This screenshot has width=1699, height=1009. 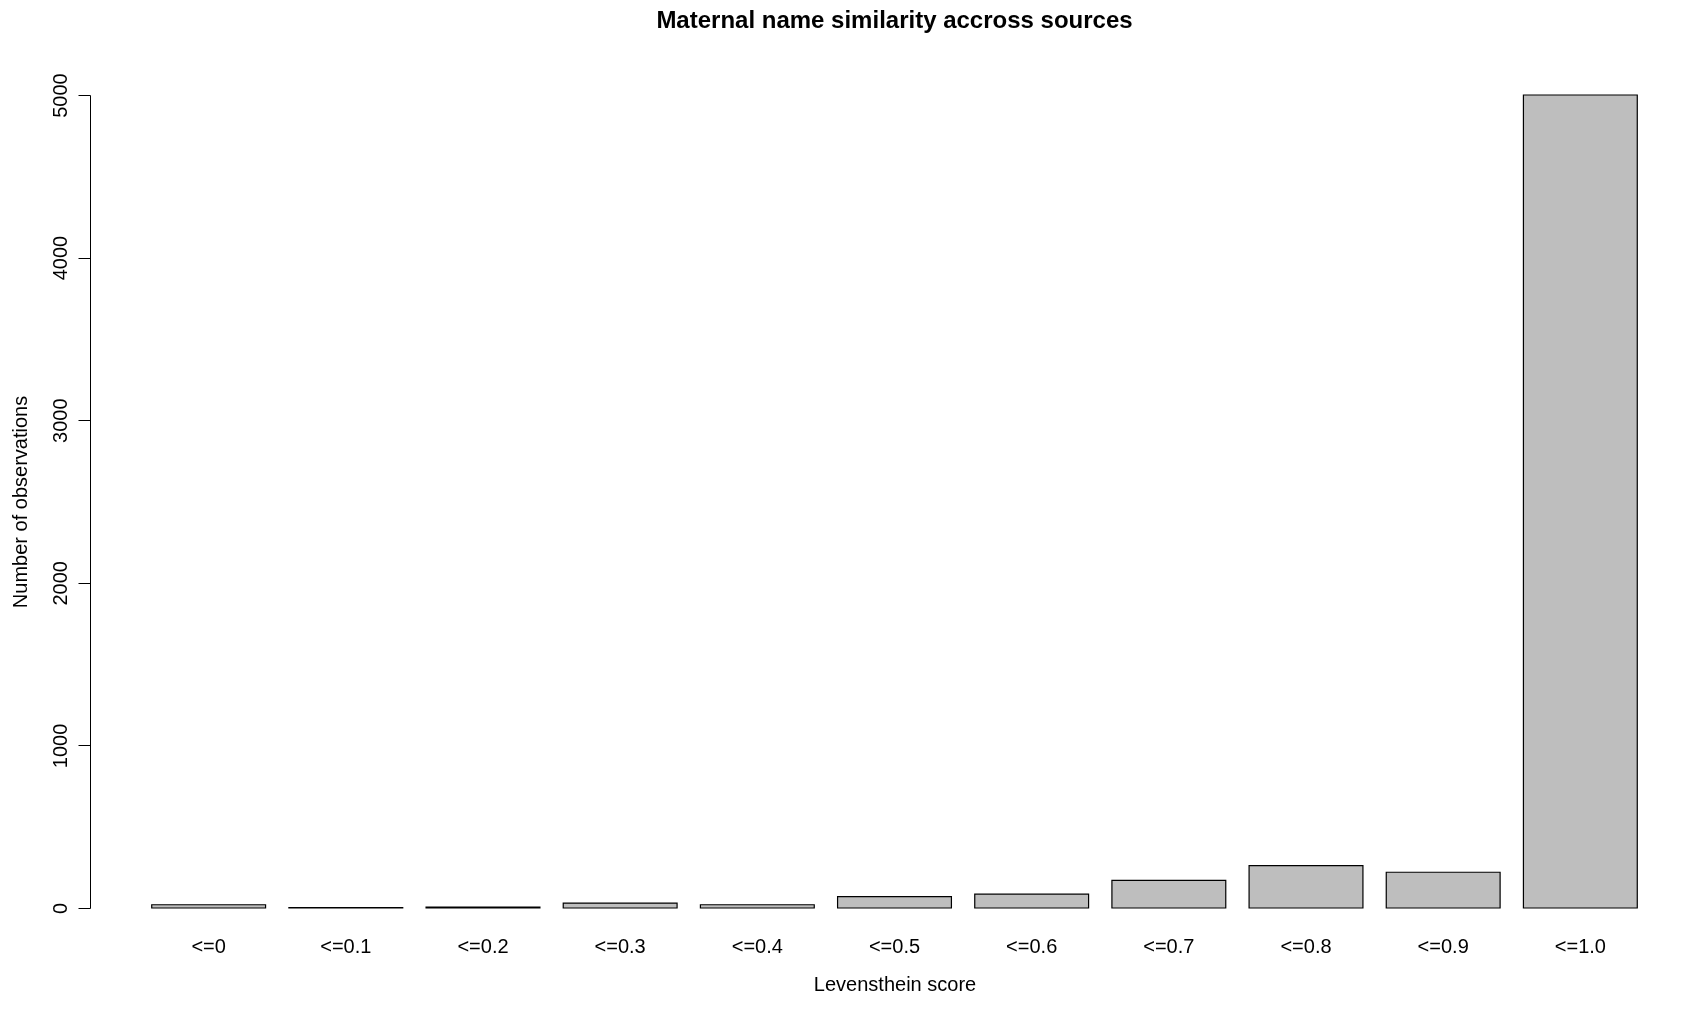 What do you see at coordinates (1169, 945) in the screenshot?
I see `x-tick-label: <=0.7` at bounding box center [1169, 945].